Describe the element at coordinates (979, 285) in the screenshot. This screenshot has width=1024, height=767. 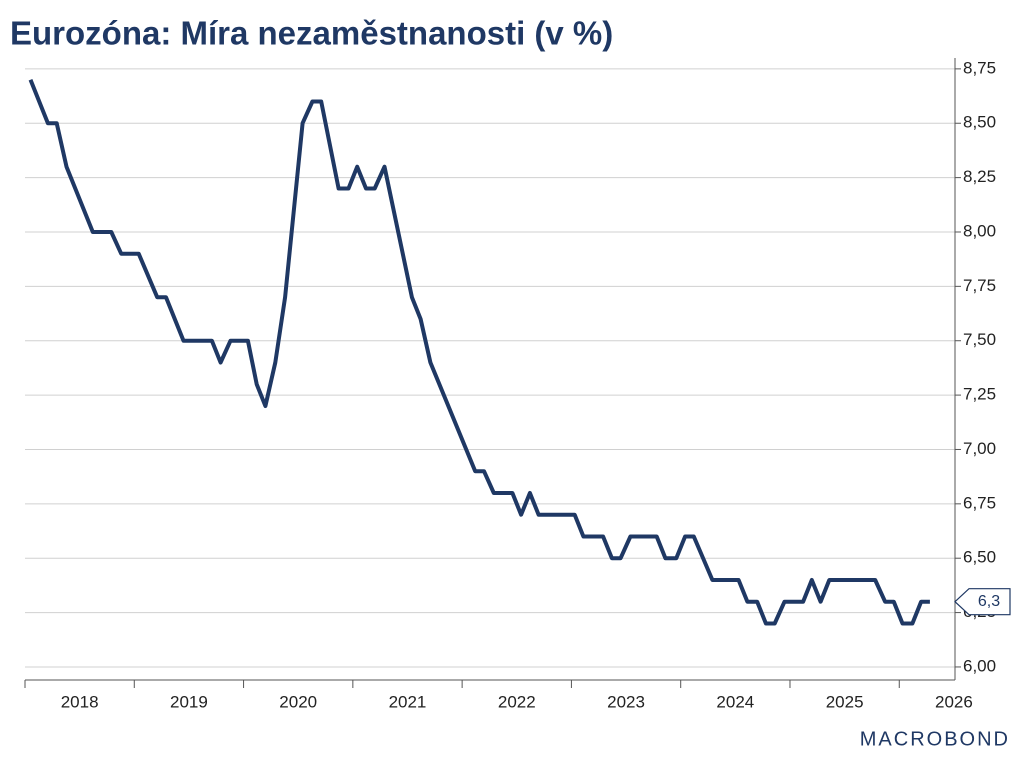
I see `y-tick-label: 7,75` at that location.